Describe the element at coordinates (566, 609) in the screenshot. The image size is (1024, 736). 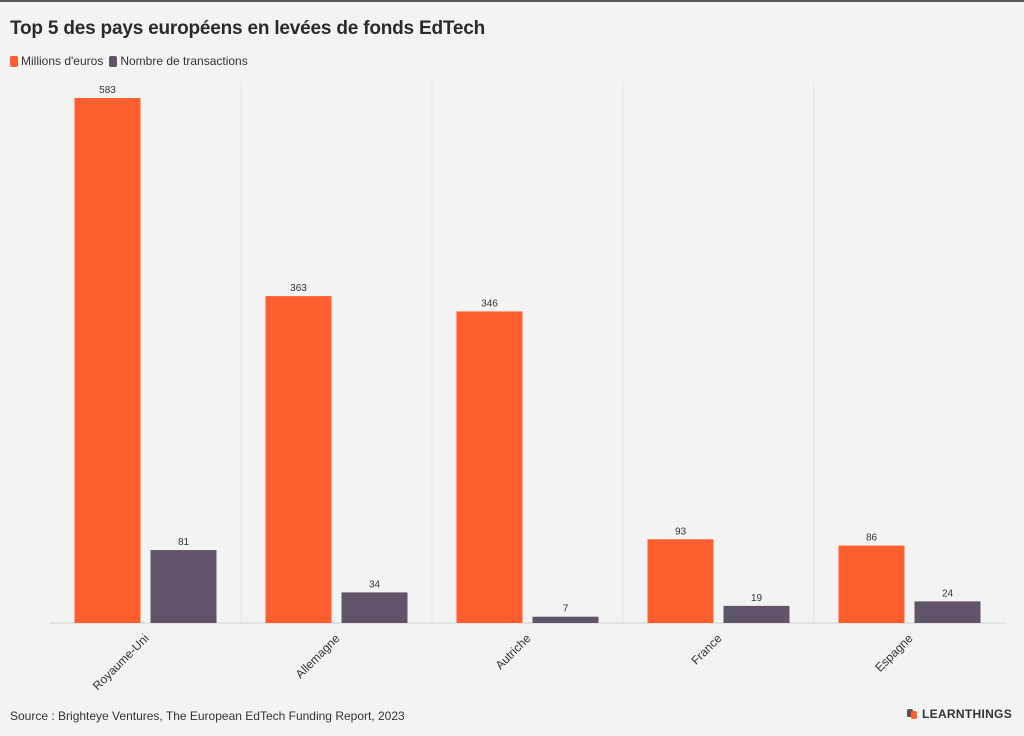
I see `data-label: 7` at that location.